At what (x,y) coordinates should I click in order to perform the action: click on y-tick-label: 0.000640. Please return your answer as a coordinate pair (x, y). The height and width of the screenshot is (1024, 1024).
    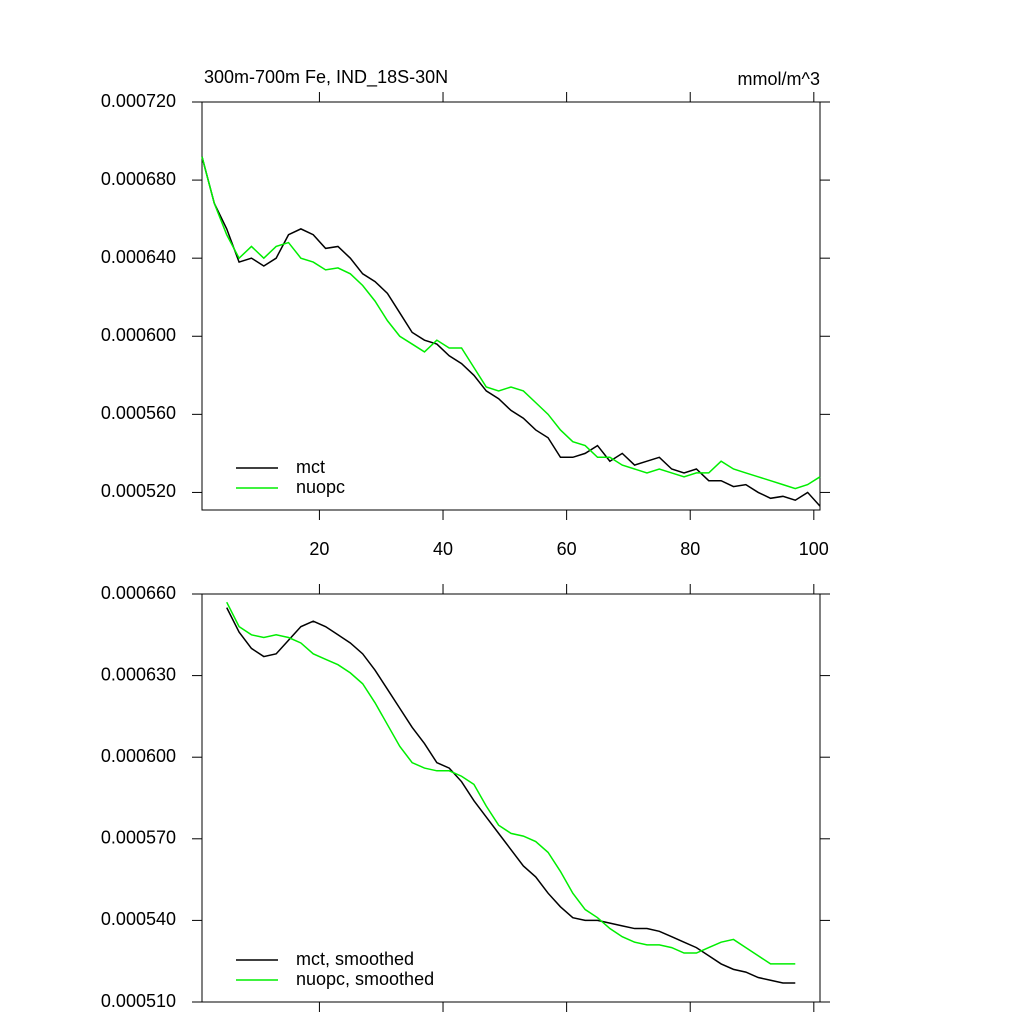
    Looking at the image, I should click on (138, 257).